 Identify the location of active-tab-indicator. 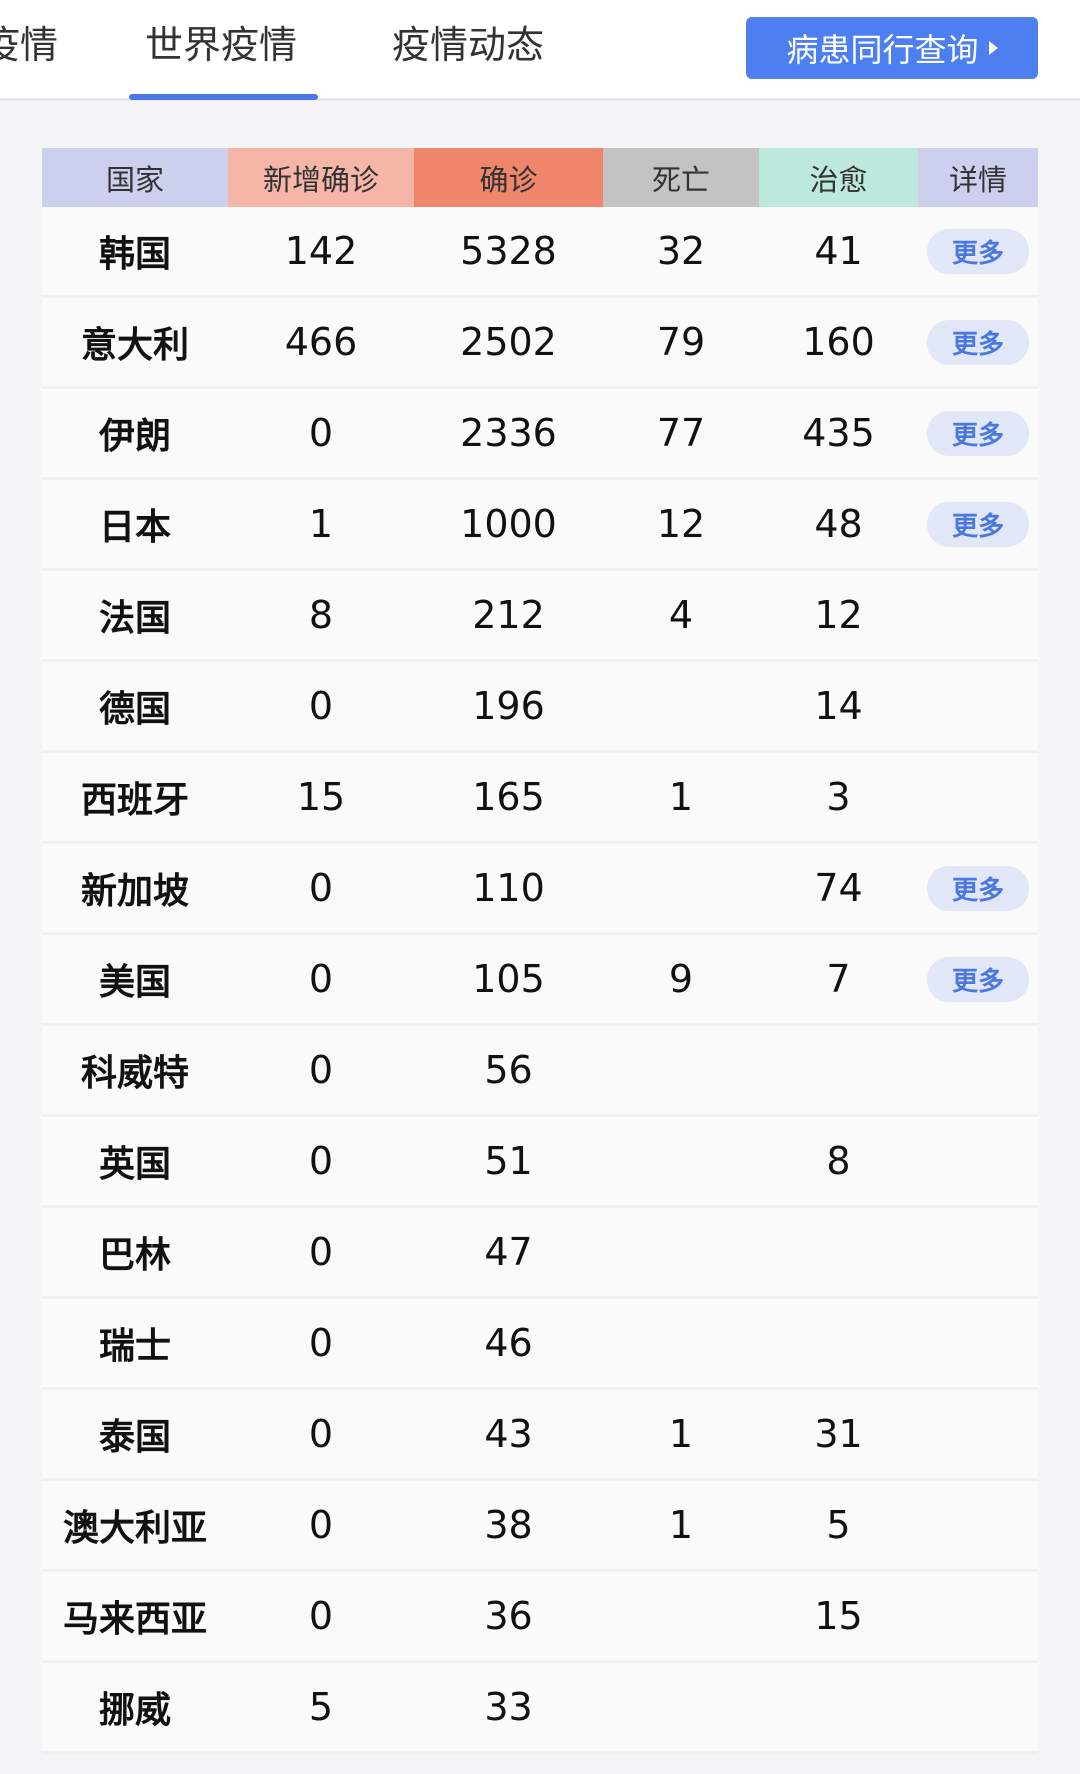
(223, 97).